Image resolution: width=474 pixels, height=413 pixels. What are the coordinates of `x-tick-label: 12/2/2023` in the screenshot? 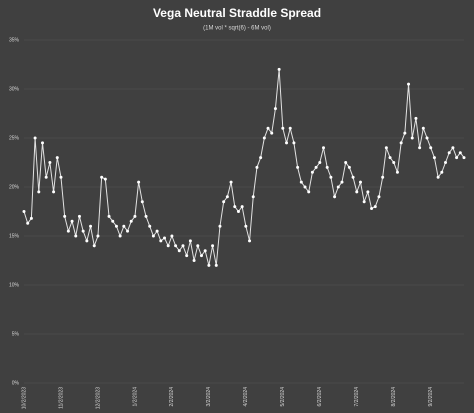 It's located at (98, 398).